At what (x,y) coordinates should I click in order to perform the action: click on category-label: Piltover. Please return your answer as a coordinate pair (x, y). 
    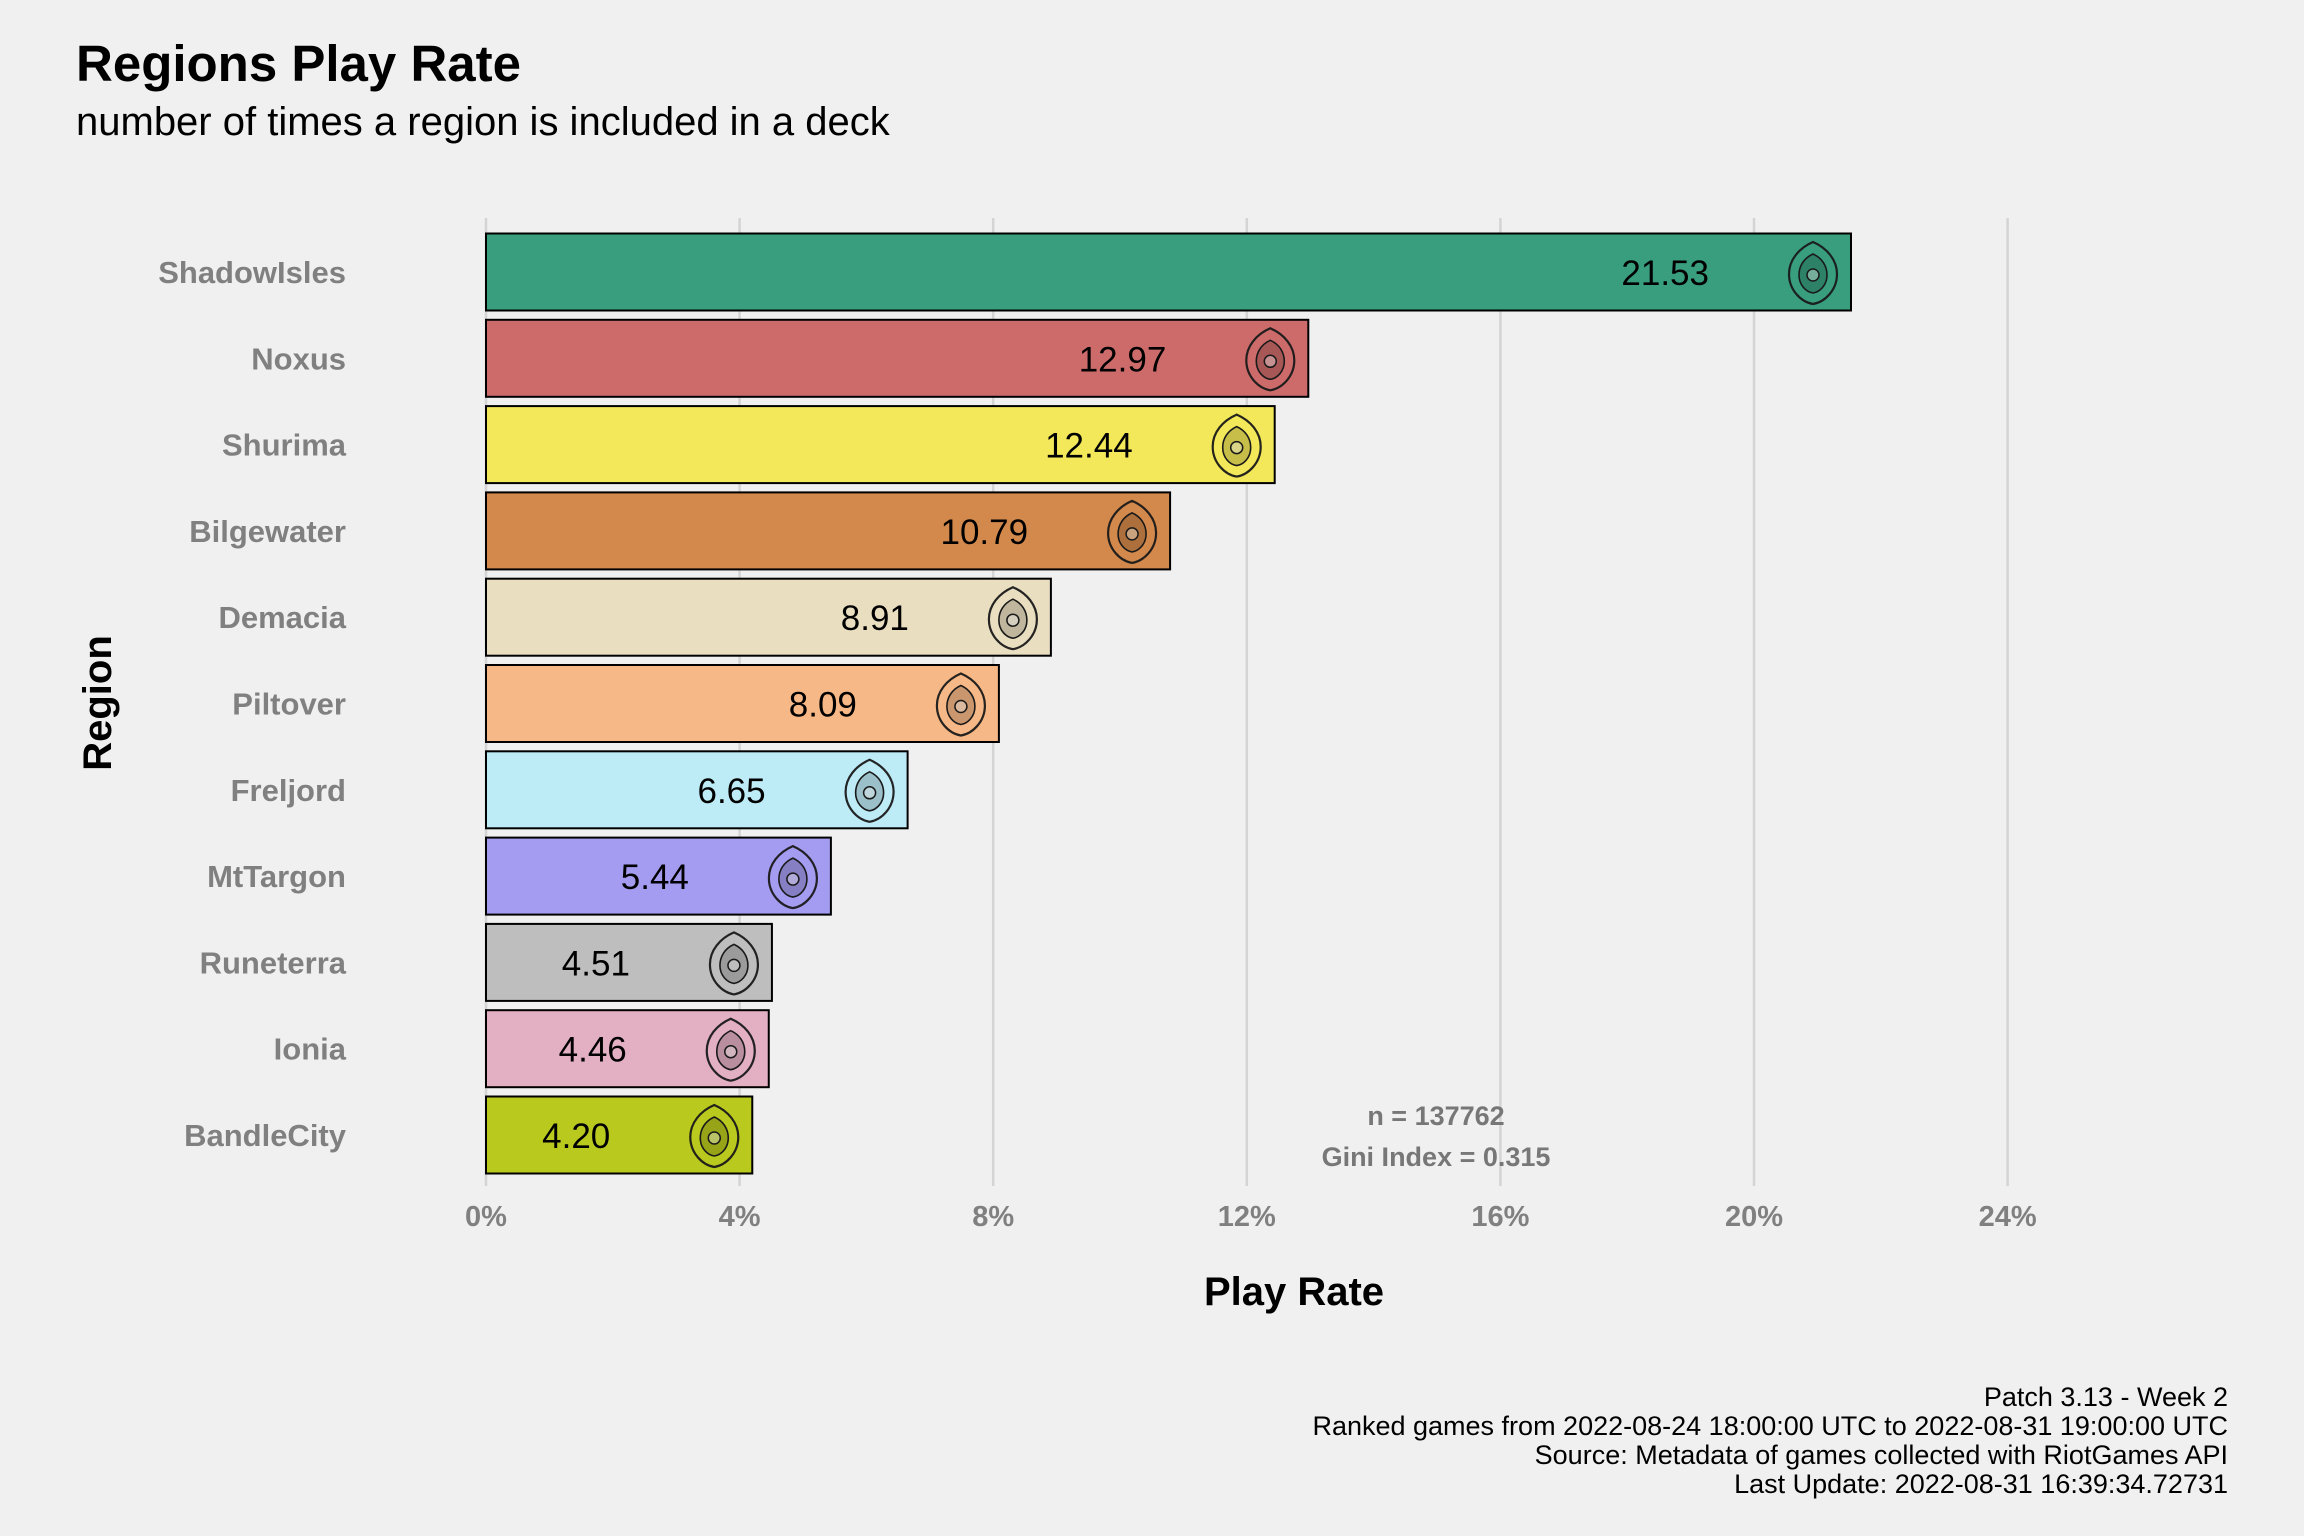
    Looking at the image, I should click on (289, 704).